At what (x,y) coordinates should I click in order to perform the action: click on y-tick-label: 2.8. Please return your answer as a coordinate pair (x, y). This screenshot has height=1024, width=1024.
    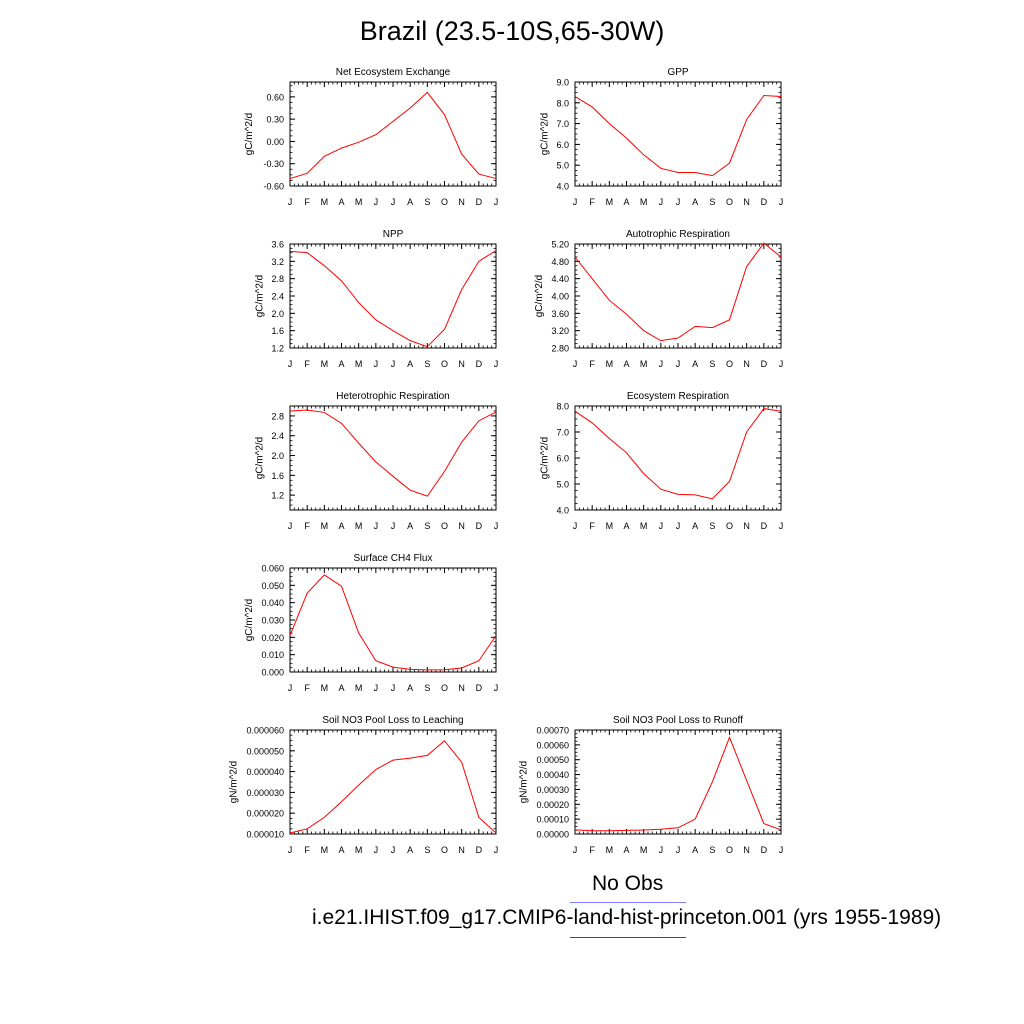
    Looking at the image, I should click on (277, 279).